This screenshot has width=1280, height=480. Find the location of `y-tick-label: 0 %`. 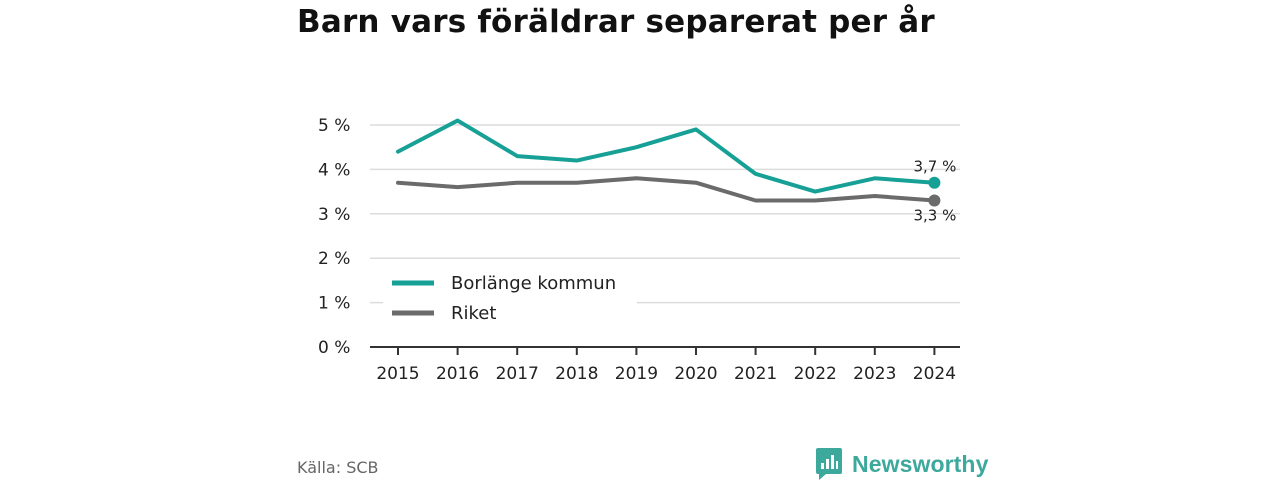

y-tick-label: 0 % is located at coordinates (334, 348).